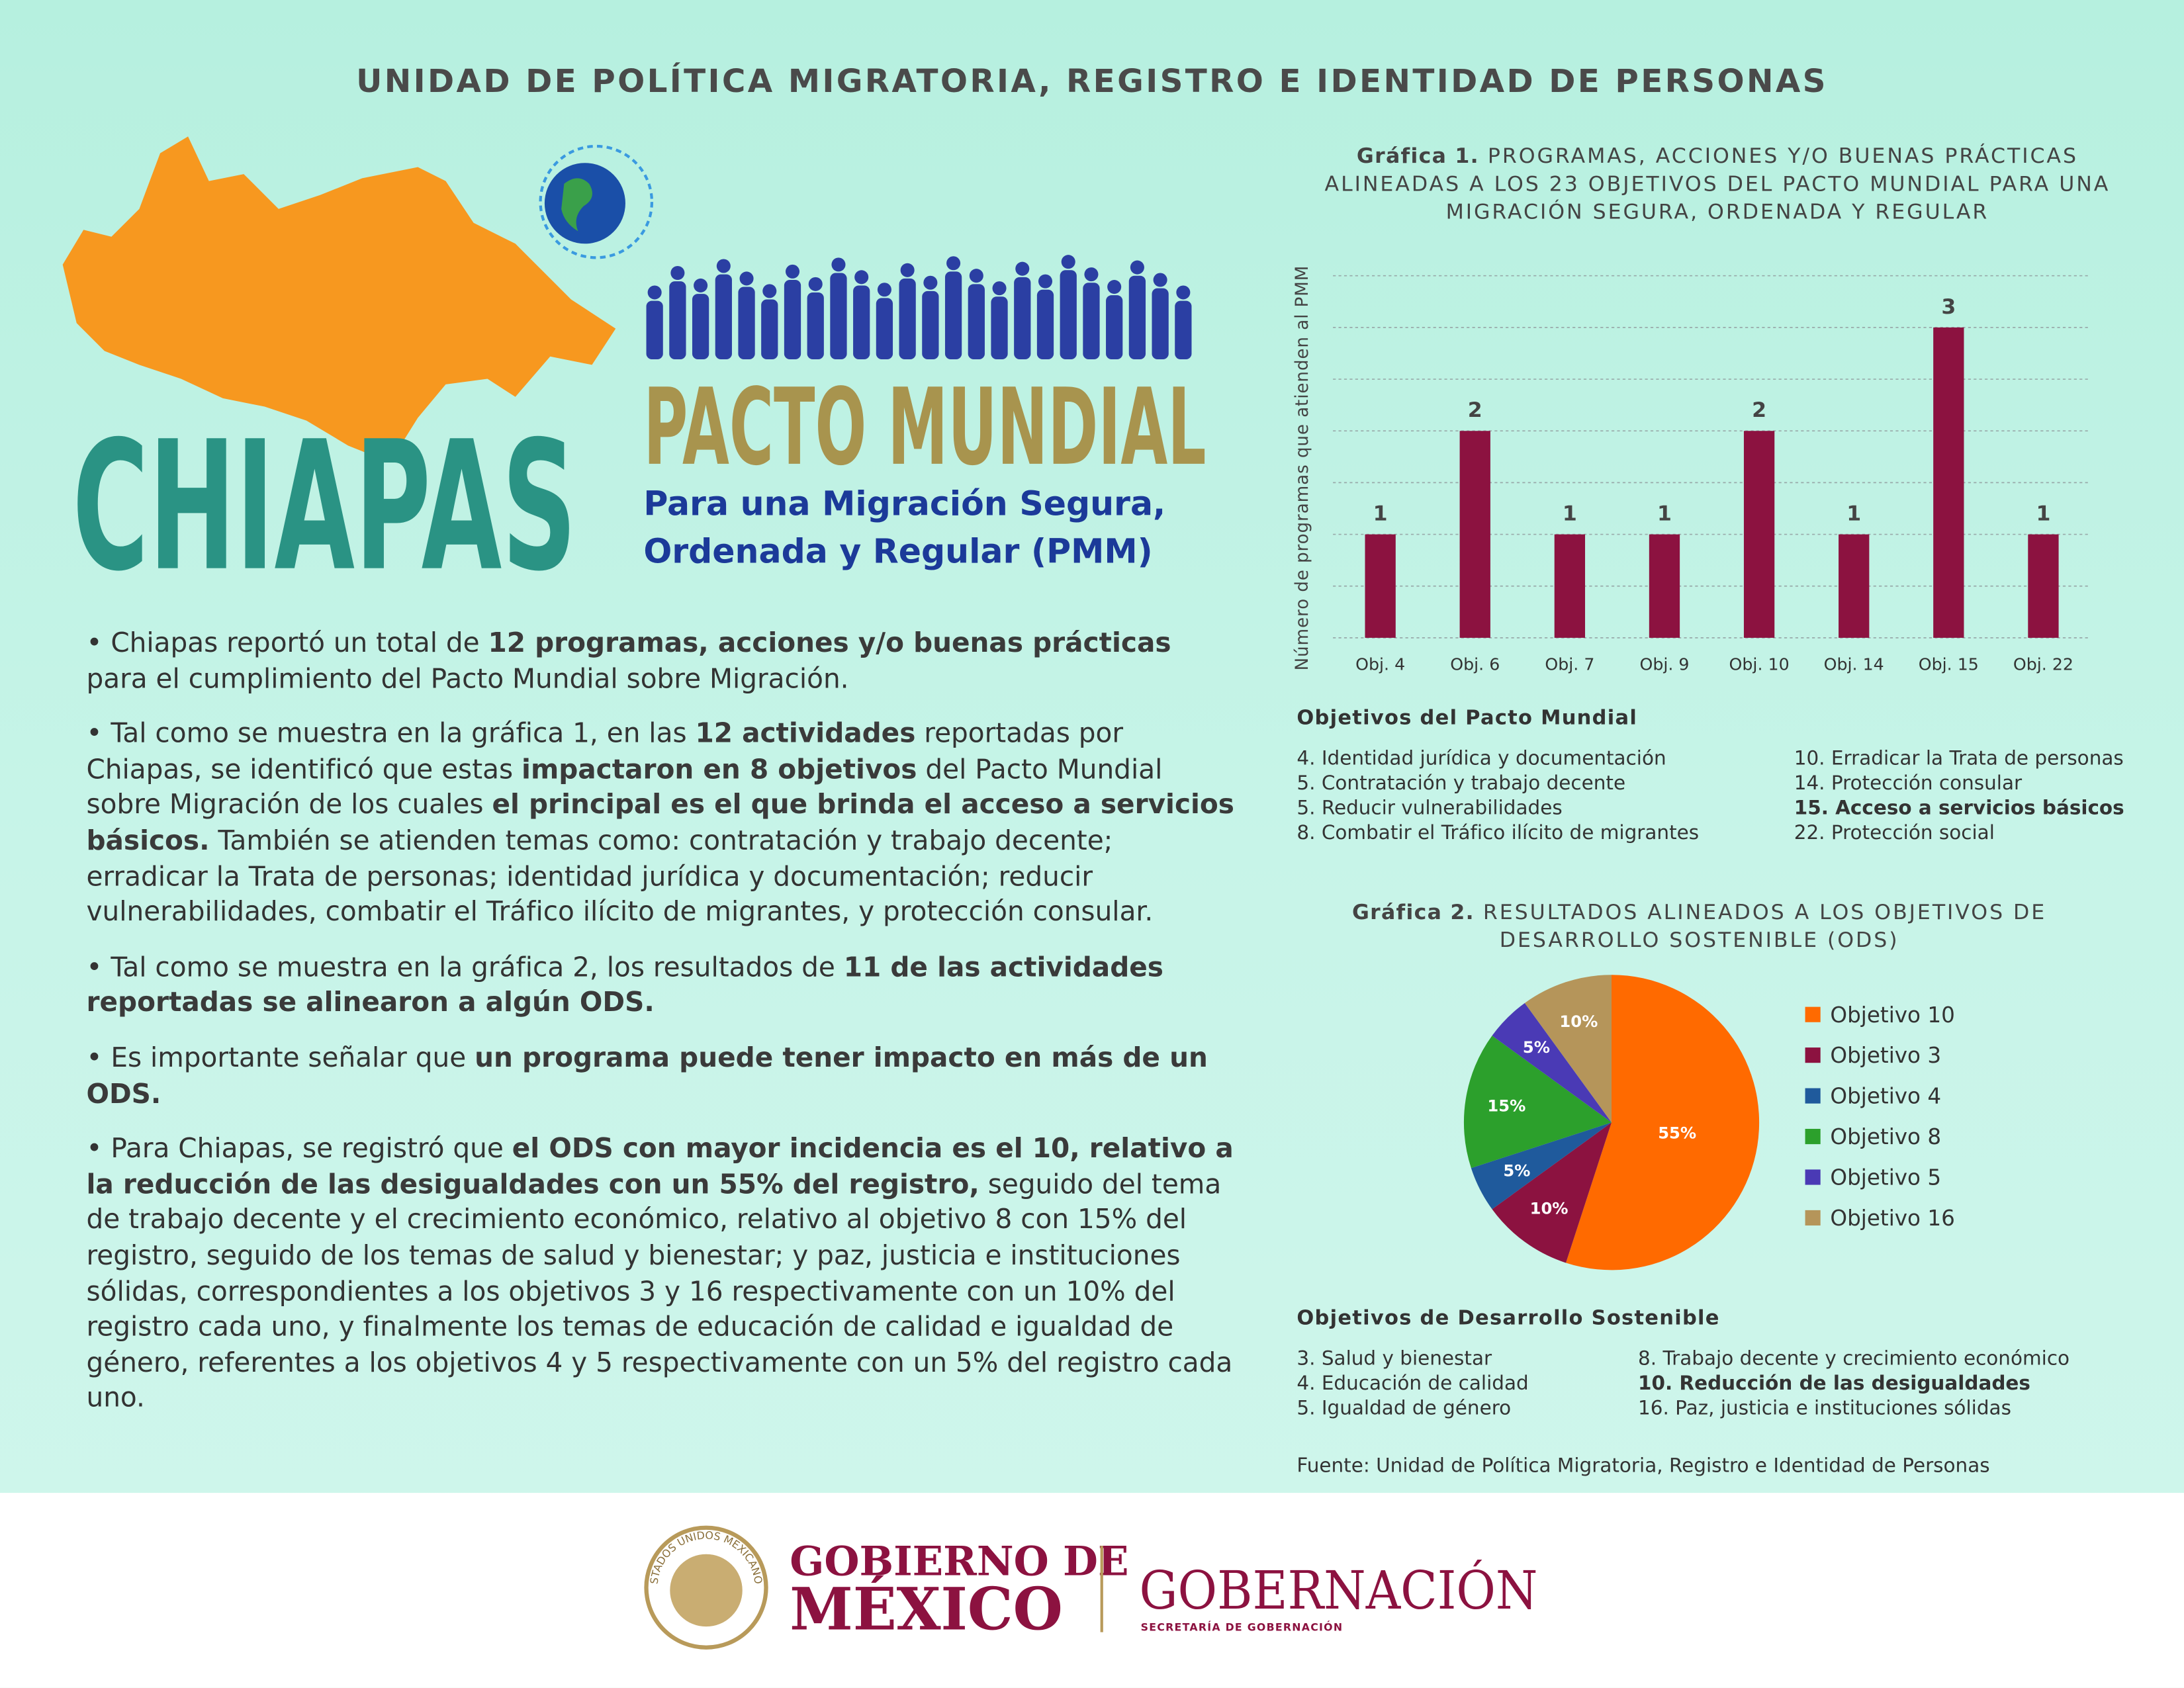 The height and width of the screenshot is (1688, 2184). Describe the element at coordinates (299, 1148) in the screenshot. I see `text: • Para Chiapas, se registró que` at that location.